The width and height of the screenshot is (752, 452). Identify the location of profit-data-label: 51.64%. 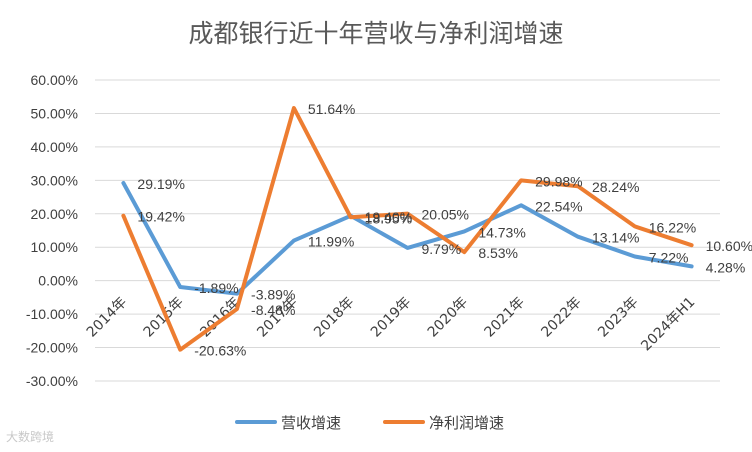
(331, 109).